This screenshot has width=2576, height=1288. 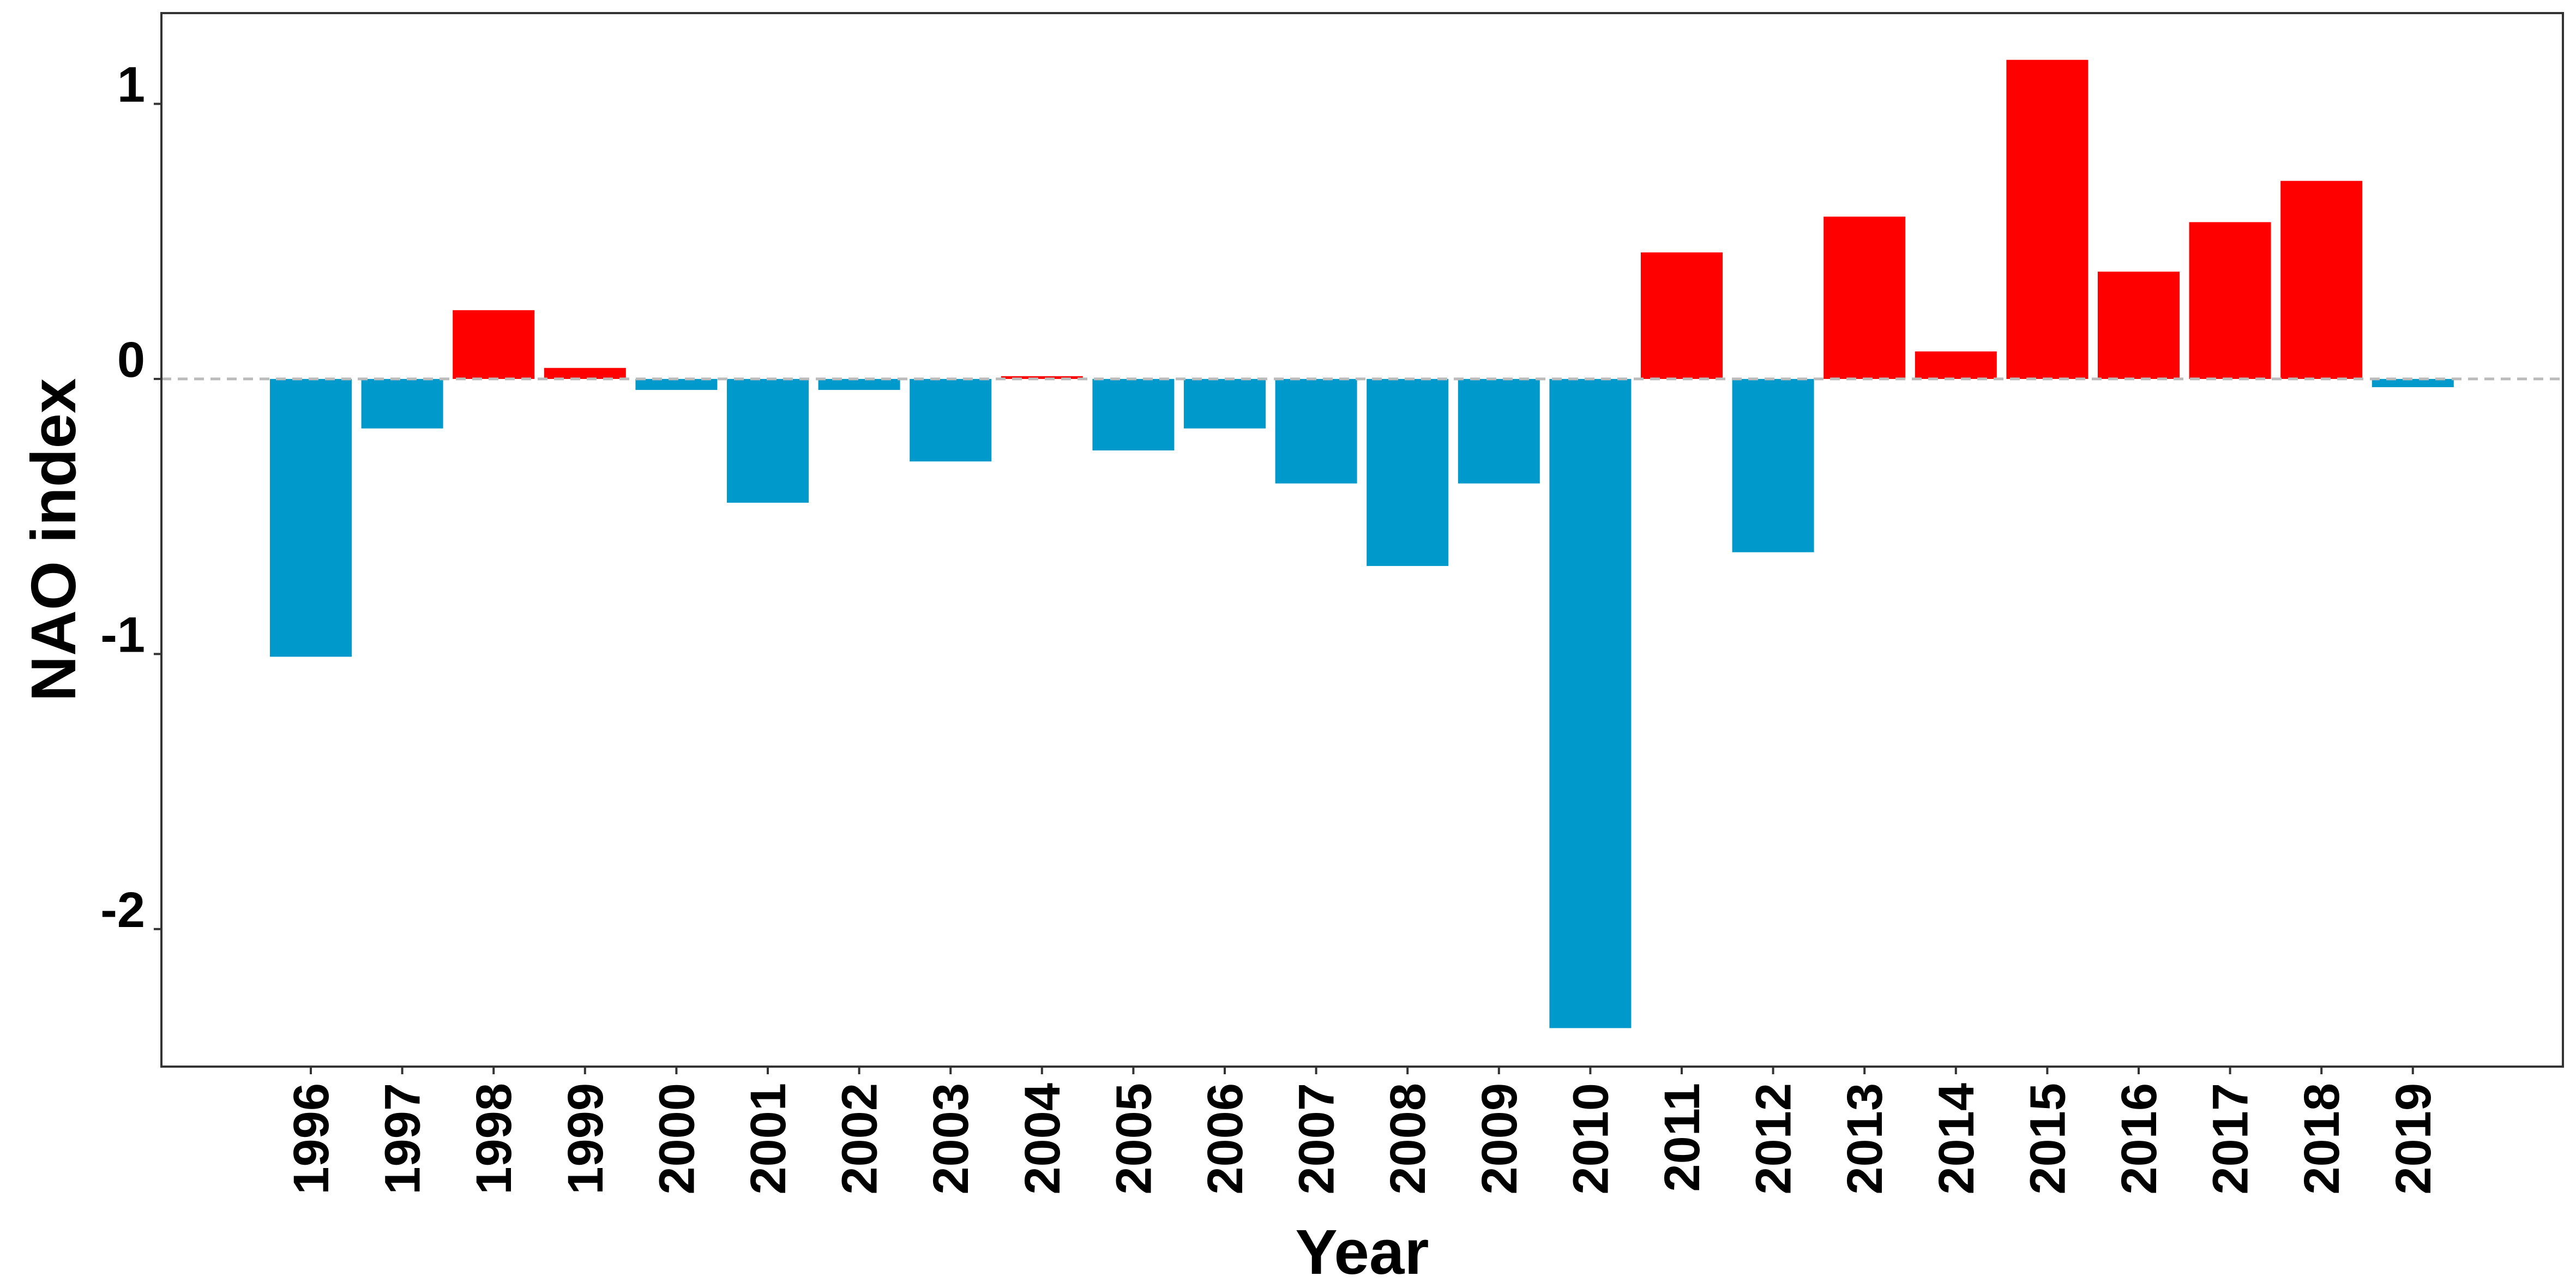 What do you see at coordinates (1316, 431) in the screenshot?
I see `bar-2007` at bounding box center [1316, 431].